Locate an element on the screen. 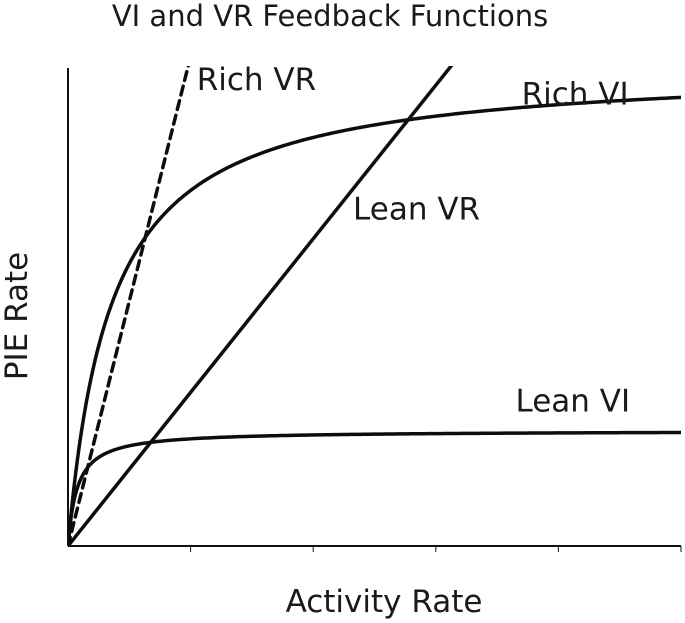  chart-title: VI and VR Feedback Functions is located at coordinates (330, 16).